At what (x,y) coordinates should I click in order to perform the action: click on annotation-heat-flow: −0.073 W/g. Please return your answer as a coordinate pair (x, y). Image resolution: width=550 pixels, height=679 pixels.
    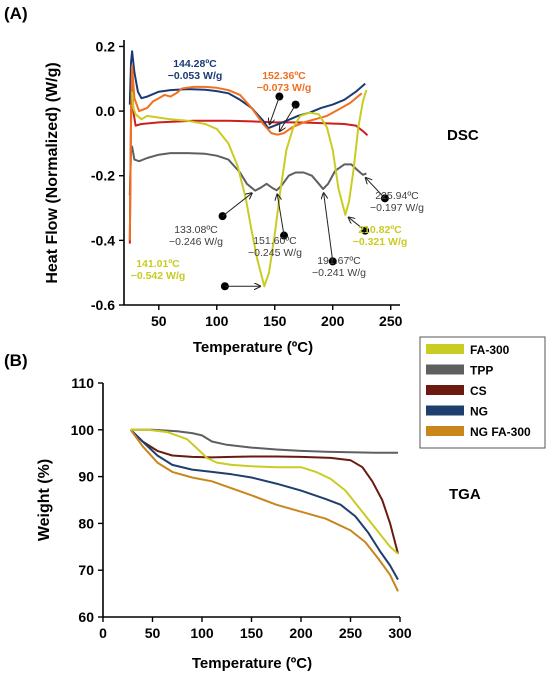
    Looking at the image, I should click on (284, 88).